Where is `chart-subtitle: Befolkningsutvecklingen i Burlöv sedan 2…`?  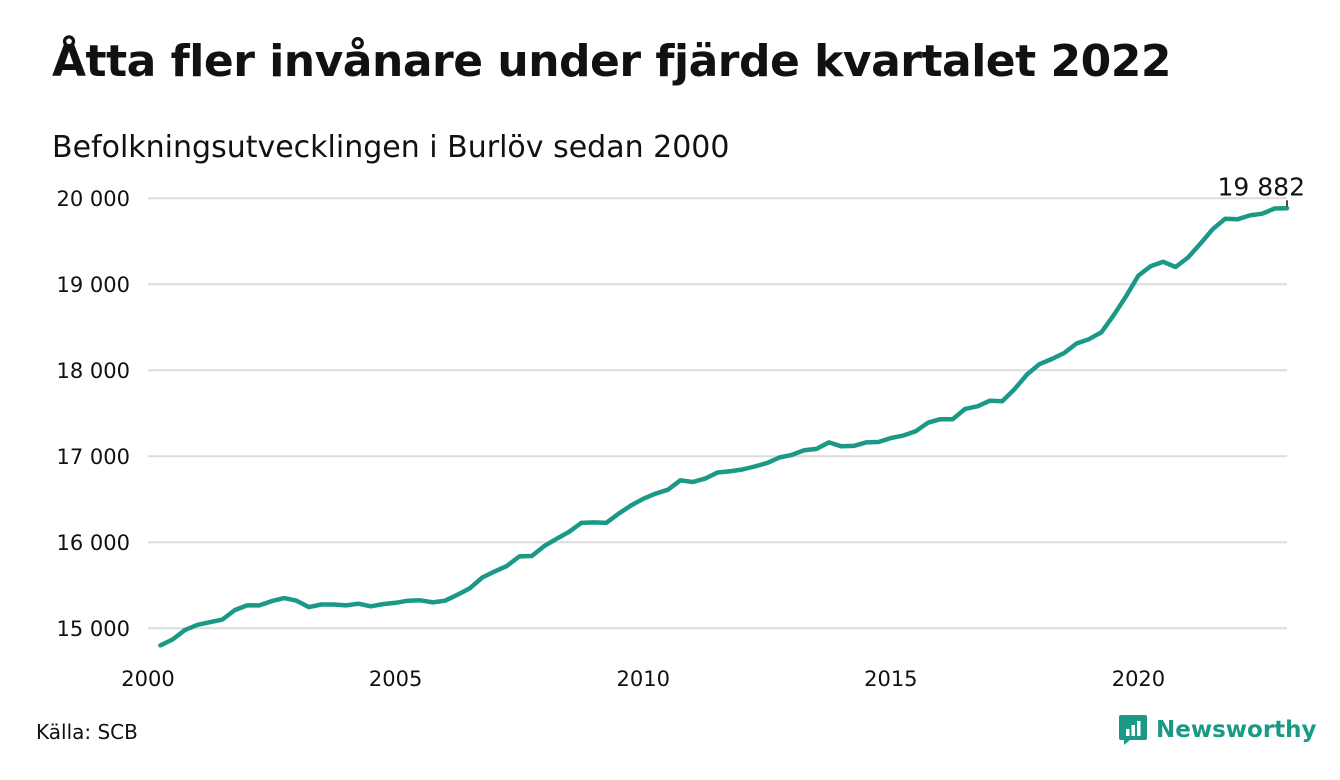 chart-subtitle: Befolkningsutvecklingen i Burlöv sedan 2… is located at coordinates (391, 147).